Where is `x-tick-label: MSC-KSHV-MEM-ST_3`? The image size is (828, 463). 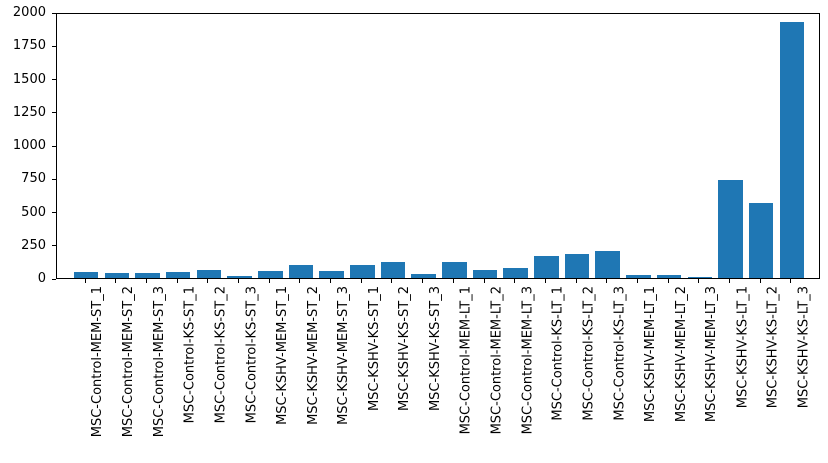
x-tick-label: MSC-KSHV-MEM-ST_3 is located at coordinates (344, 355).